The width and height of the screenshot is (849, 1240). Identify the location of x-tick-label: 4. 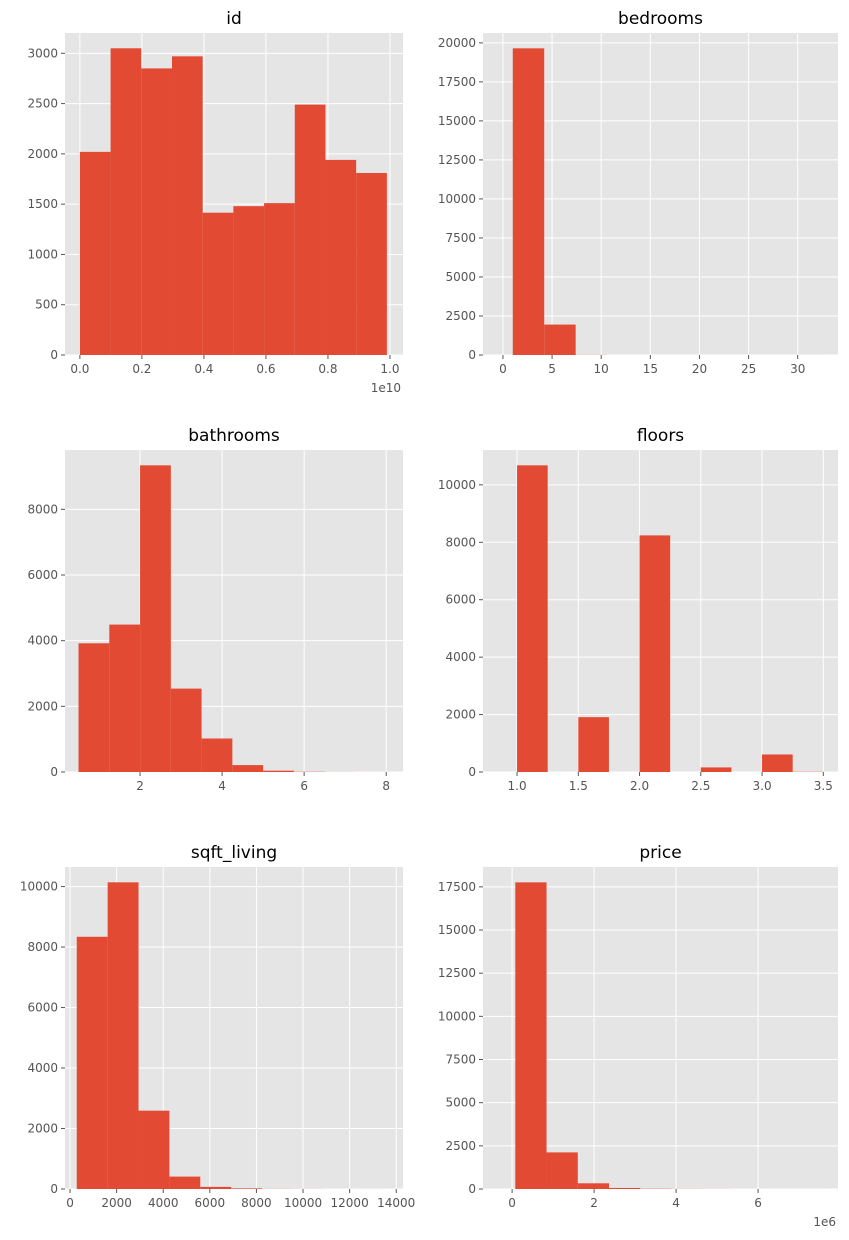
(222, 786).